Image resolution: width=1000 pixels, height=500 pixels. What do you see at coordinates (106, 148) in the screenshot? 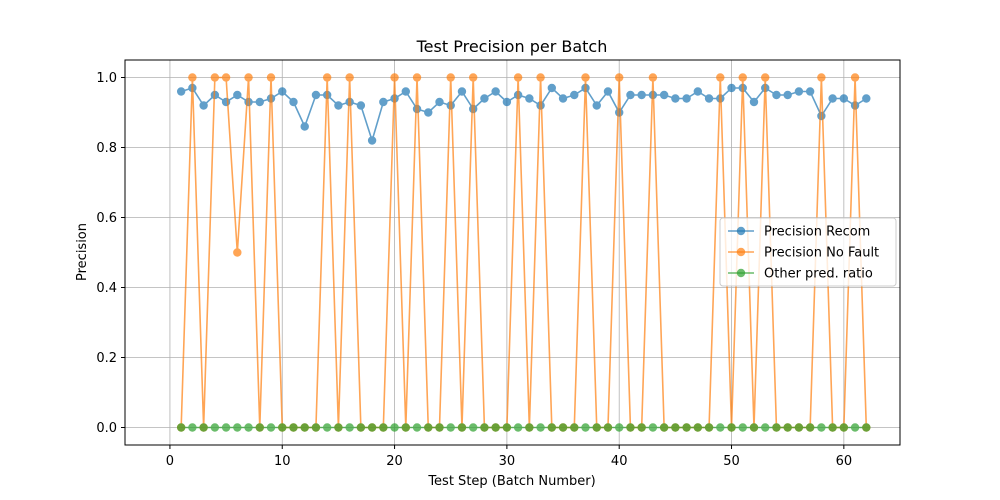
I see `y-tick-label: 0.8` at bounding box center [106, 148].